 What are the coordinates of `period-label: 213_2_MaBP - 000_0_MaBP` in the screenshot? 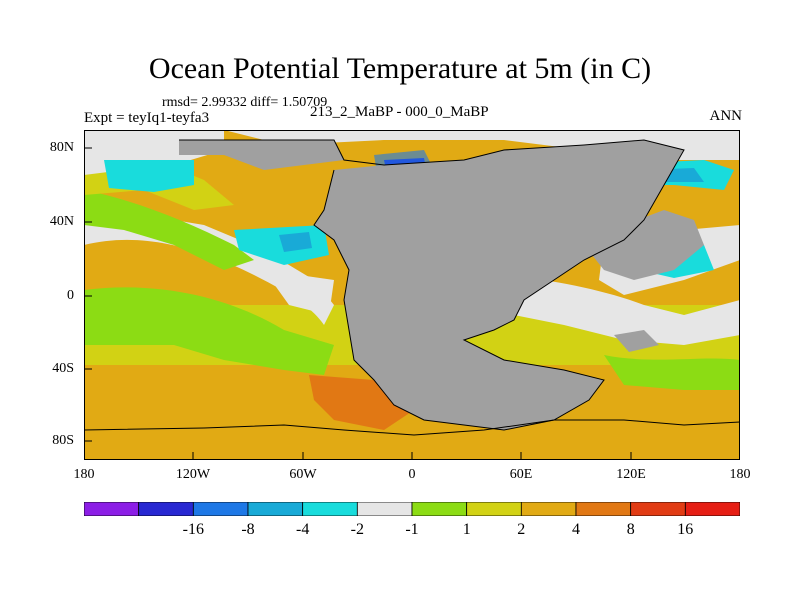 It's located at (399, 112).